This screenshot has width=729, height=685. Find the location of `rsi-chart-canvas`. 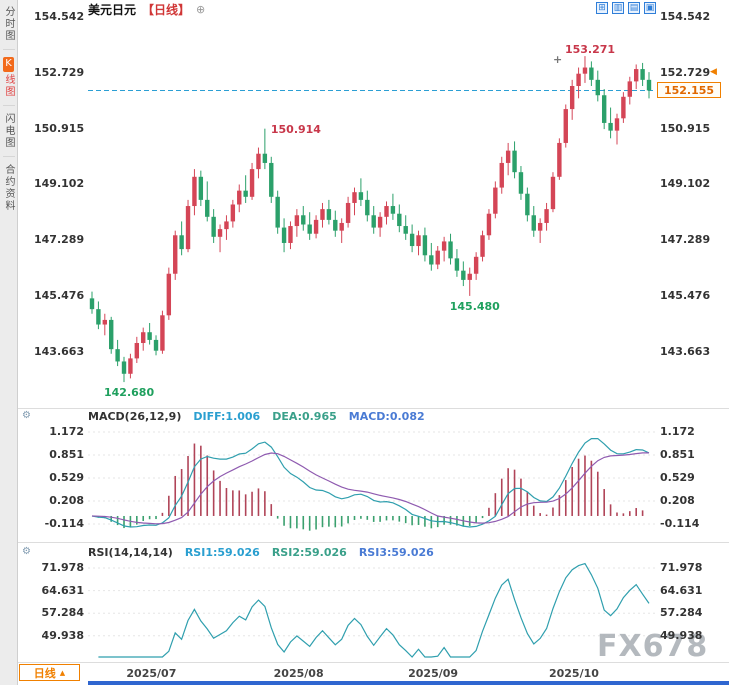

rsi-chart-canvas is located at coordinates (371, 610).